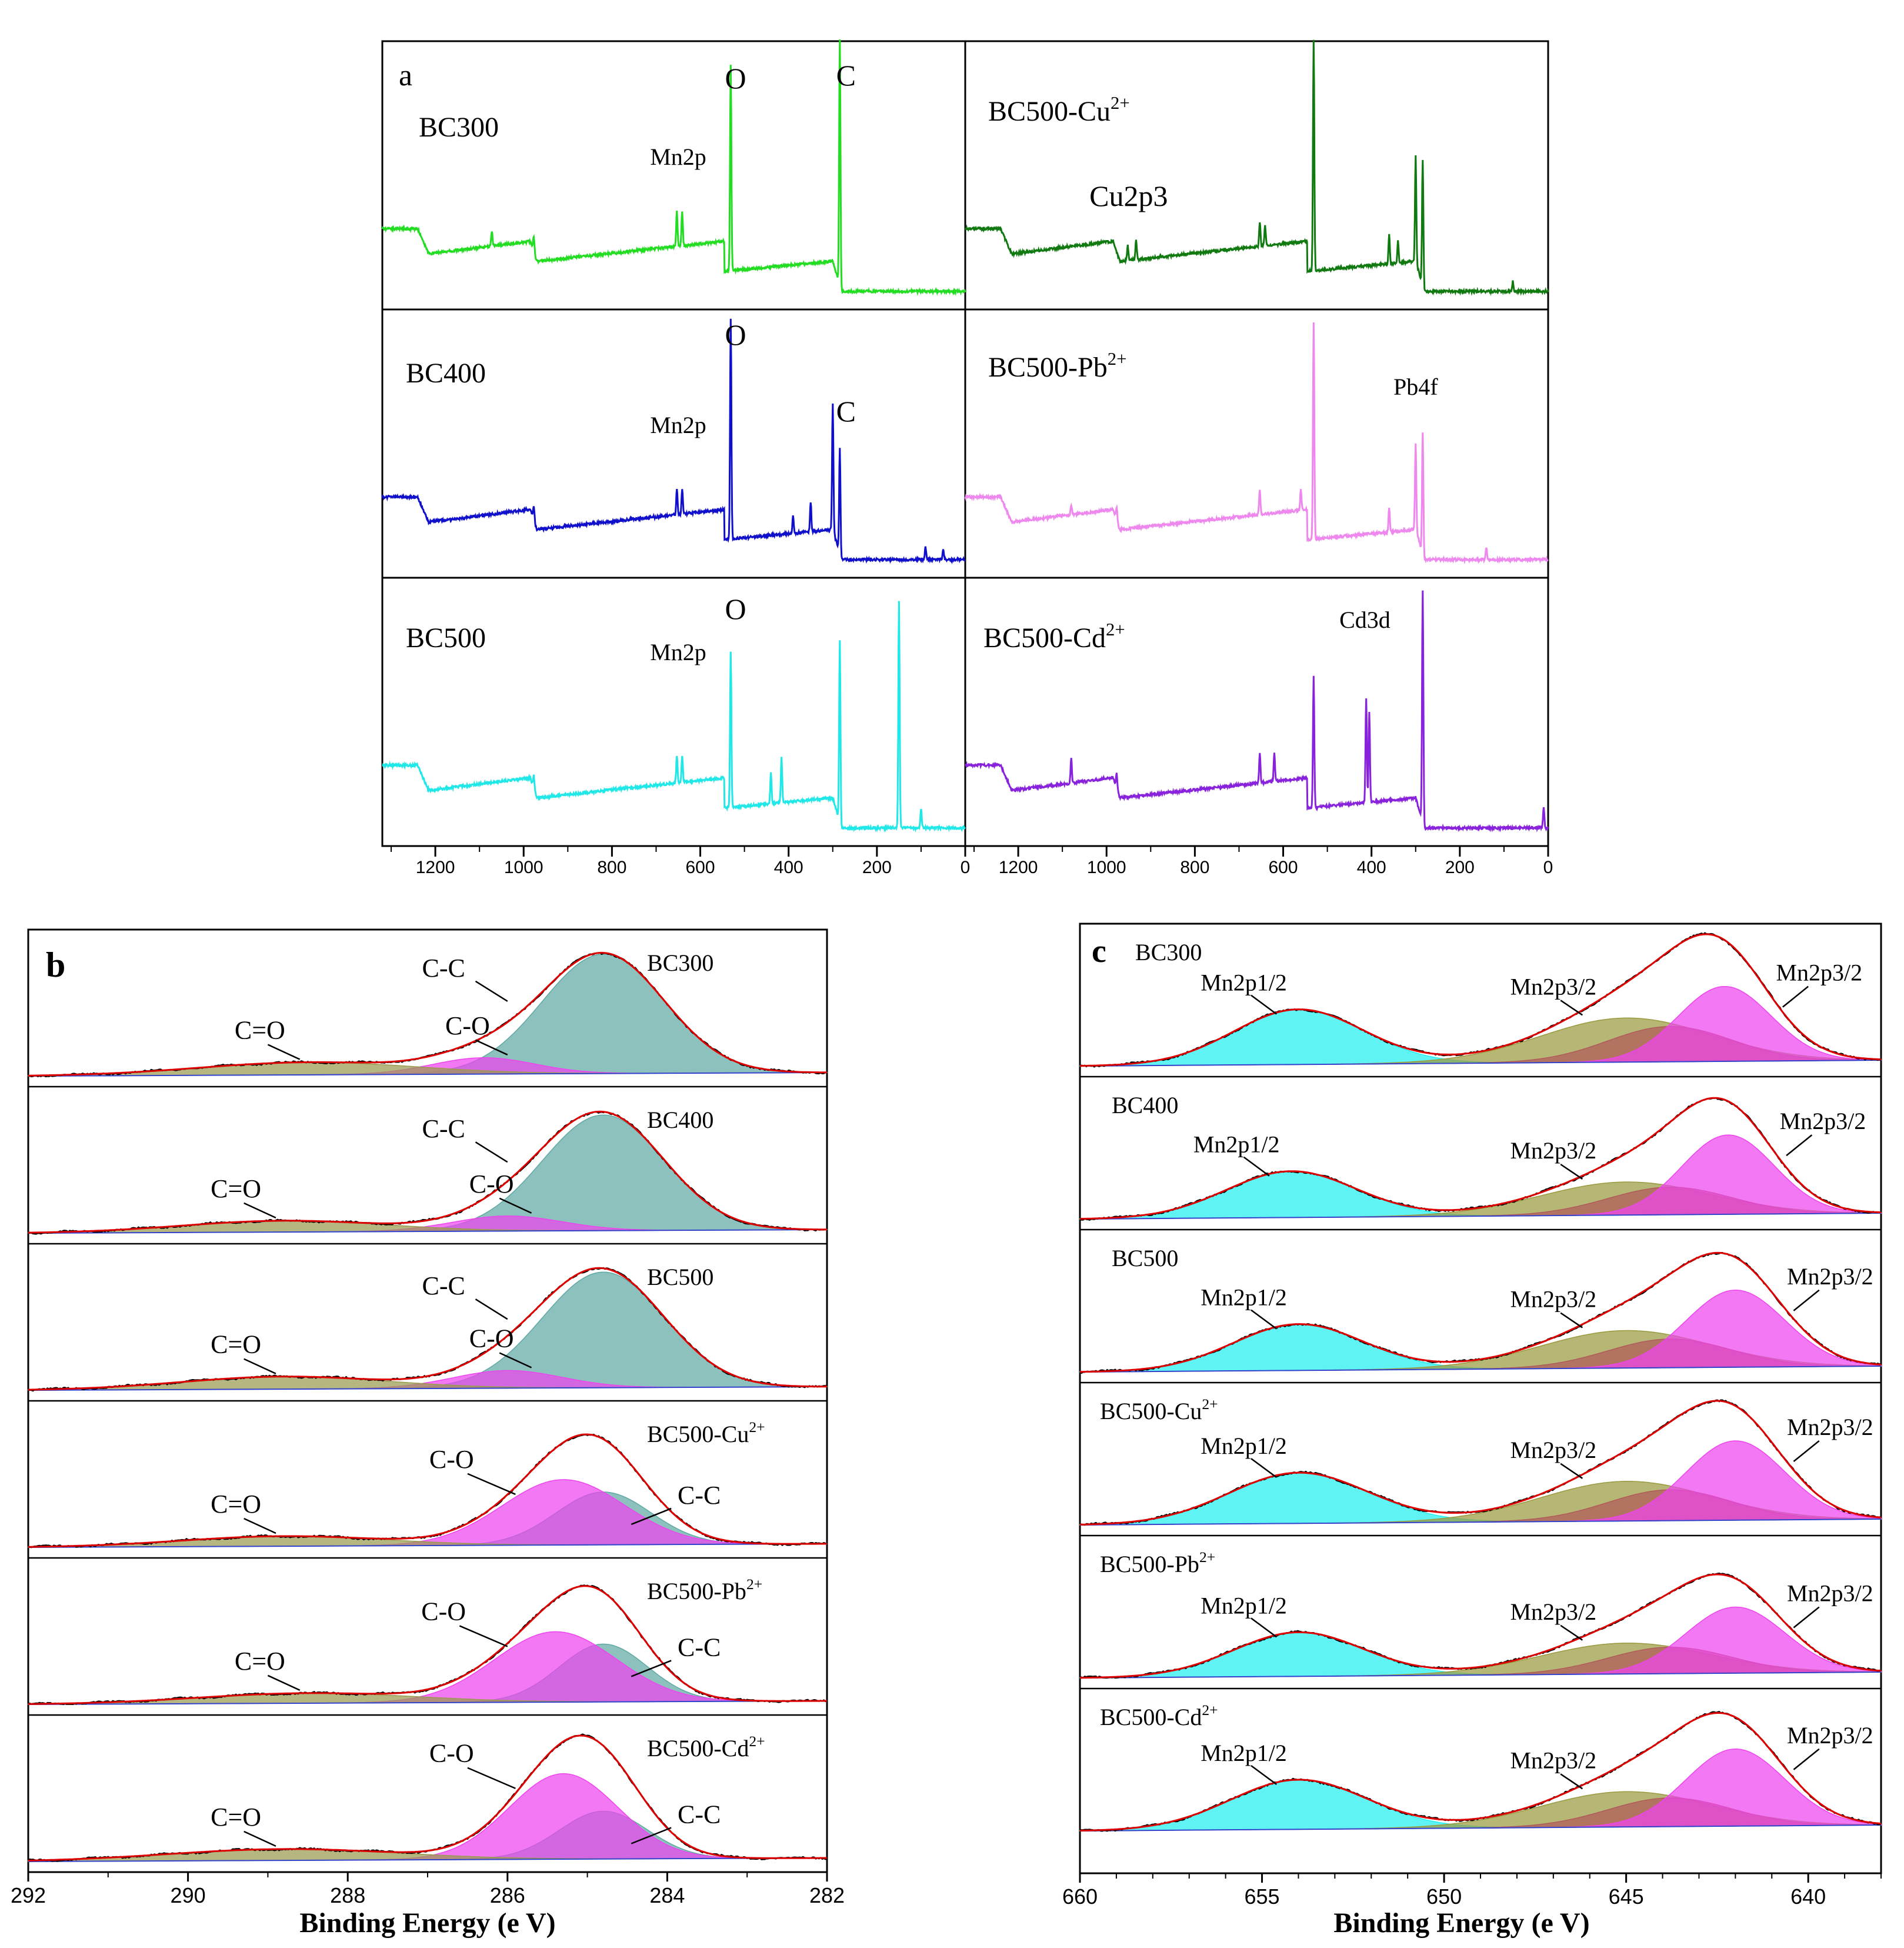 The image size is (1904, 1948). Describe the element at coordinates (1823, 1121) in the screenshot. I see `label-mn2p3-2-b-bc400: Mn2p3/2` at that location.